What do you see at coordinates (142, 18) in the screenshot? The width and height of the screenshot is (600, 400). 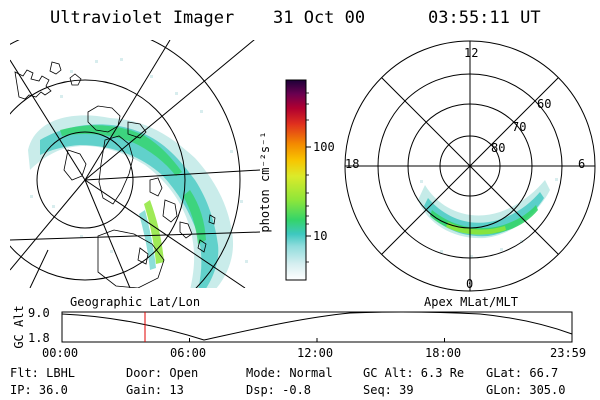 I see `instrument-title: Ultraviolet Imager` at bounding box center [142, 18].